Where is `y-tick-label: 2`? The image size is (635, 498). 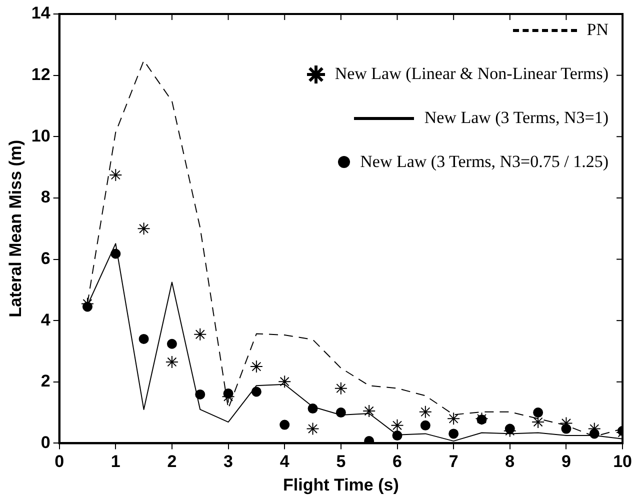
y-tick-label: 2 is located at coordinates (45, 381).